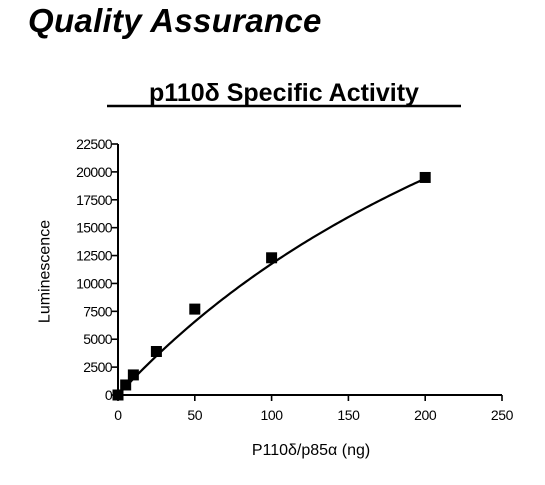  Describe the element at coordinates (94, 228) in the screenshot. I see `y-tick-label: 15000` at that location.